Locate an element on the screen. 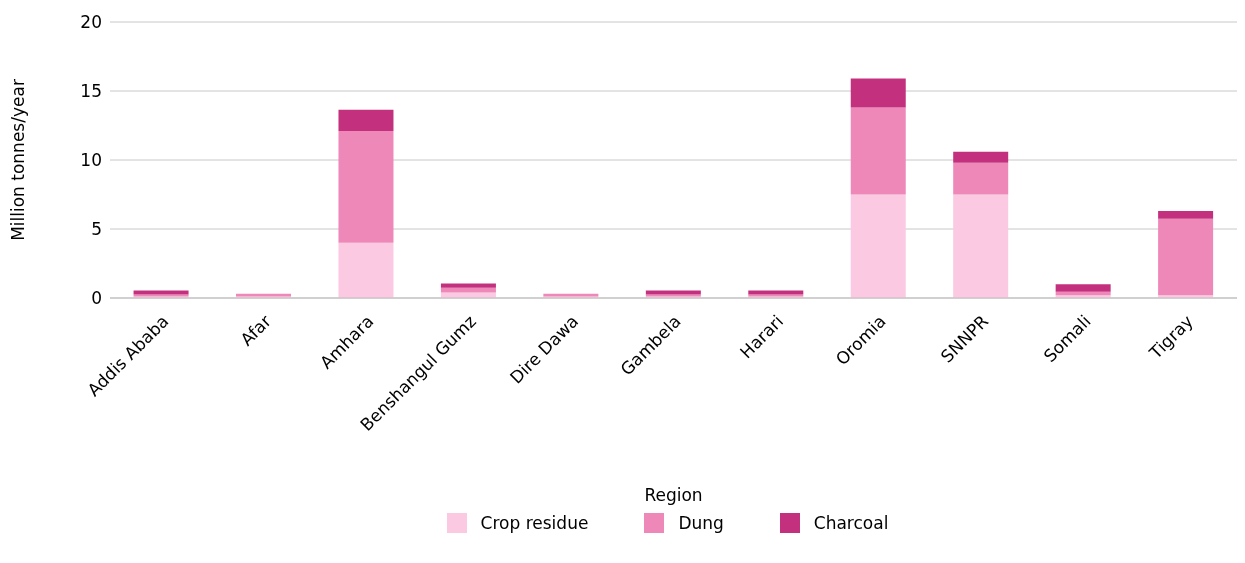 The height and width of the screenshot is (563, 1245). y-tick-label: 0 is located at coordinates (96, 298).